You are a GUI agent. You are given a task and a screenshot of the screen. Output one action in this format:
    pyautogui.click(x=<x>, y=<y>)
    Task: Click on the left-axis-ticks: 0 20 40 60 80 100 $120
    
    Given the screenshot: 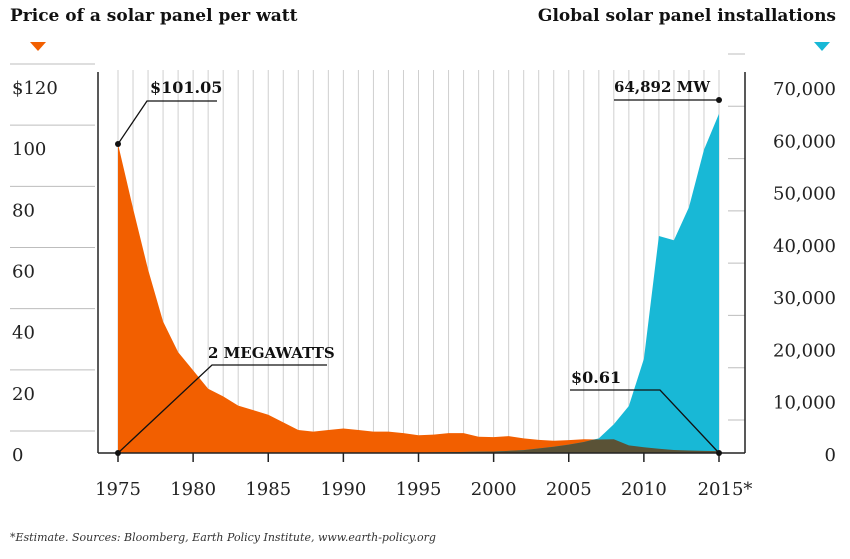 What is the action you would take?
    pyautogui.click(x=52, y=264)
    